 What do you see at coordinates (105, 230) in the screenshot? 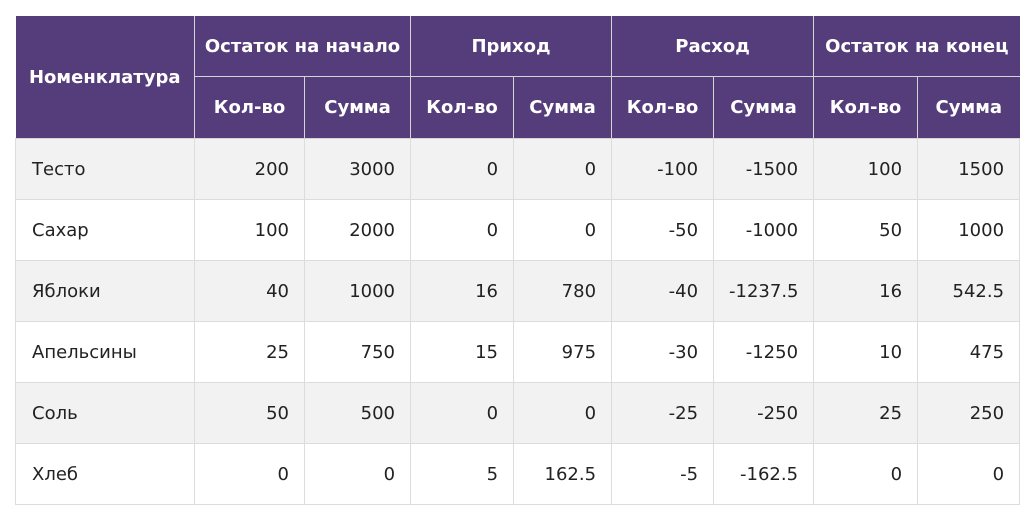
I see `row-name: Сахар` at bounding box center [105, 230].